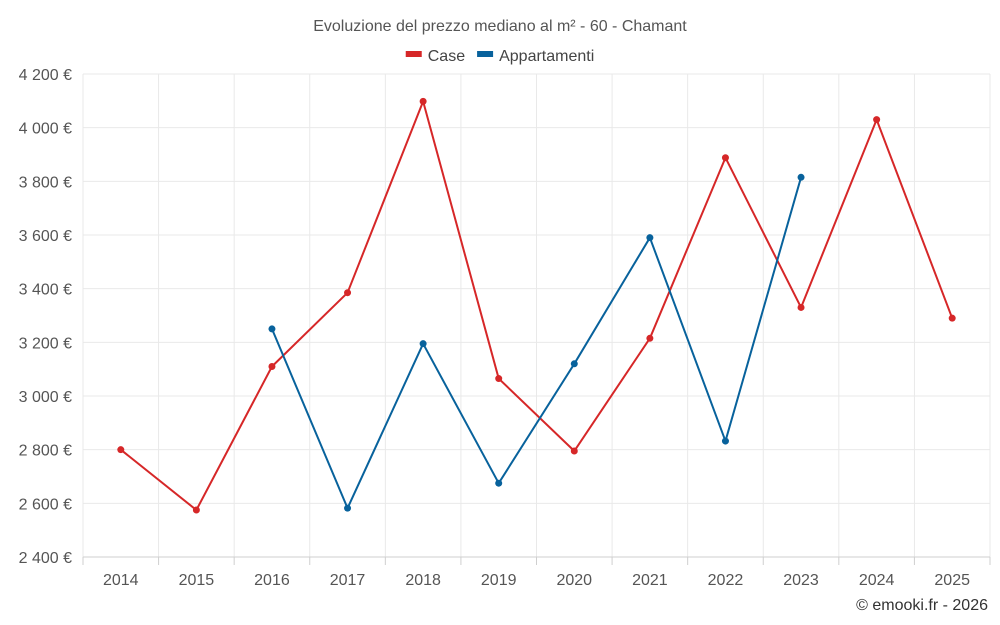  What do you see at coordinates (801, 580) in the screenshot?
I see `x-tick-label: 2023` at bounding box center [801, 580].